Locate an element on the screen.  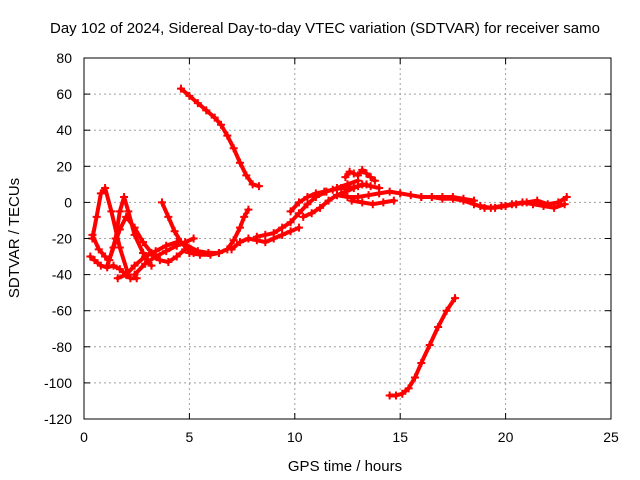
y-tick-label: 20 is located at coordinates (64, 166).